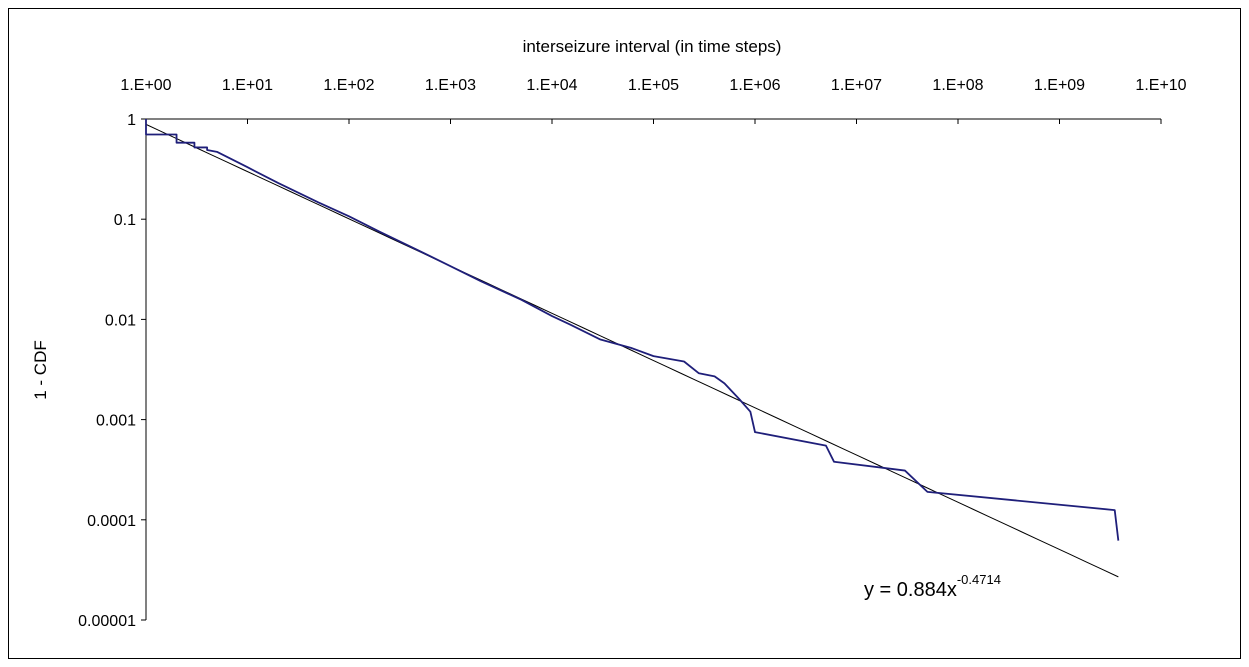  What do you see at coordinates (348, 85) in the screenshot?
I see `x-tick-label: 1.E+02` at bounding box center [348, 85].